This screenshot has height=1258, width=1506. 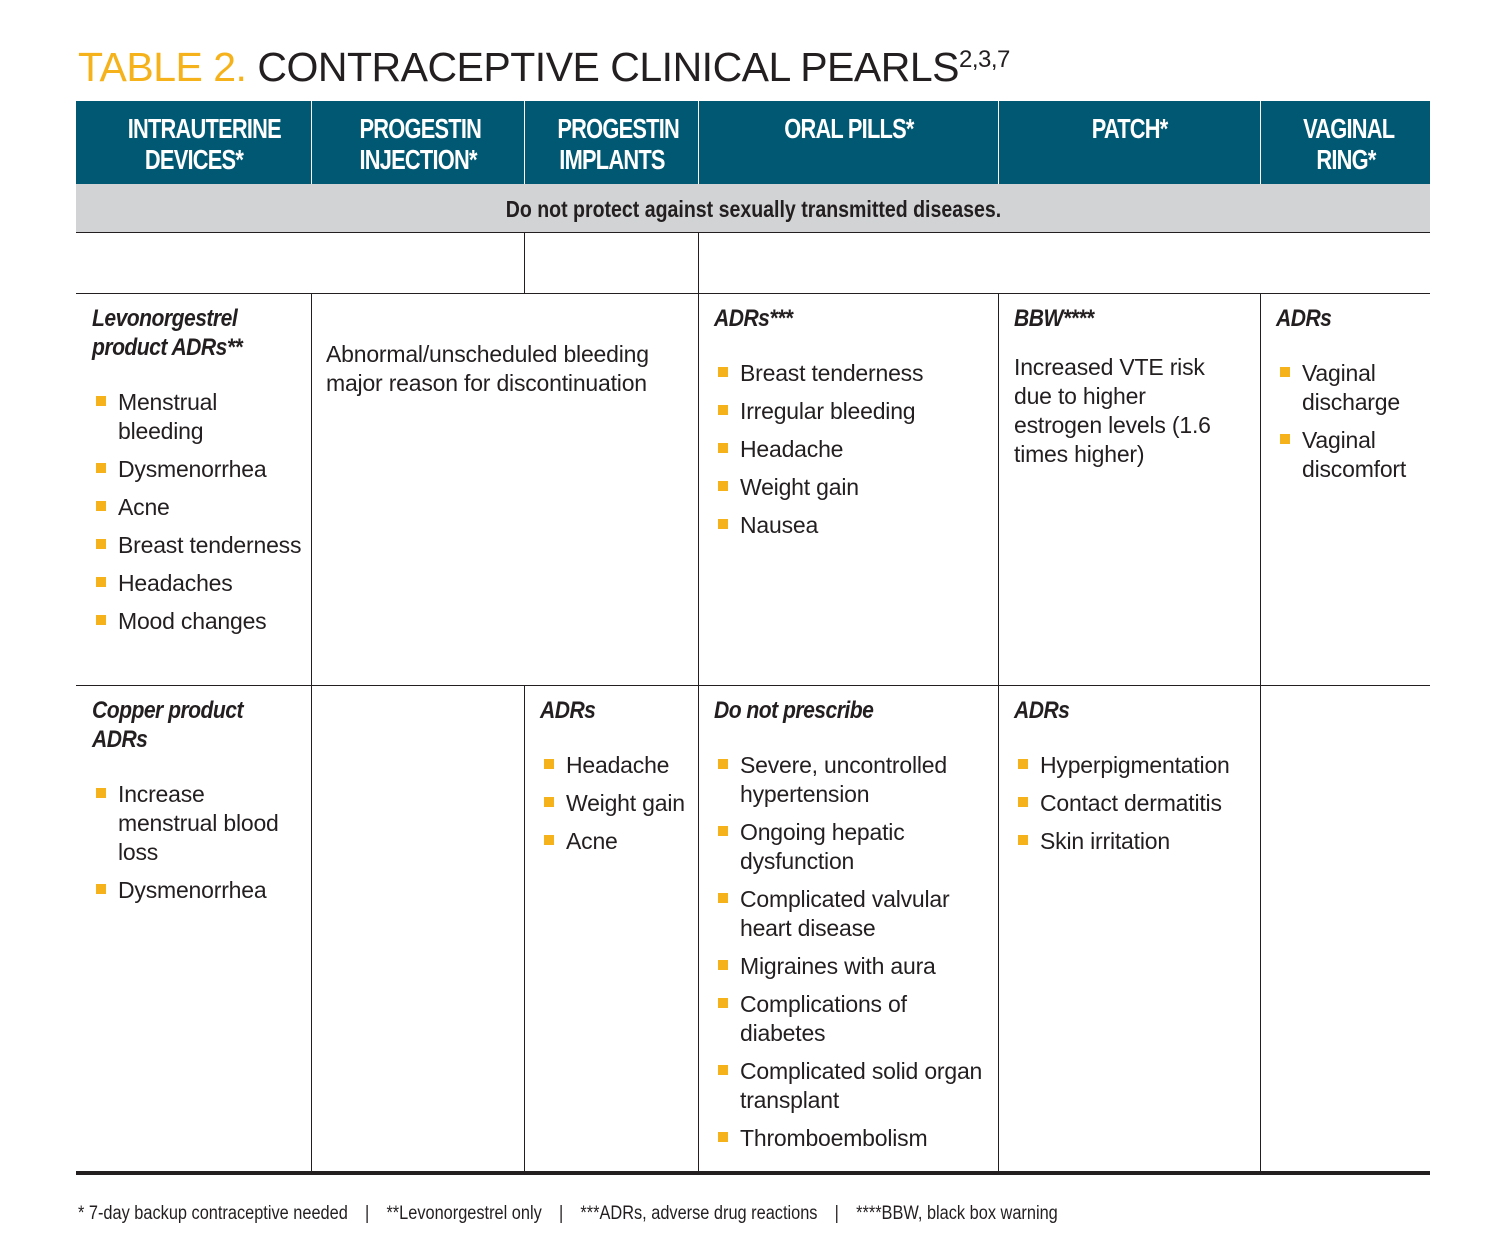 I want to click on list-item: Complications of diabetes, so click(x=854, y=1019).